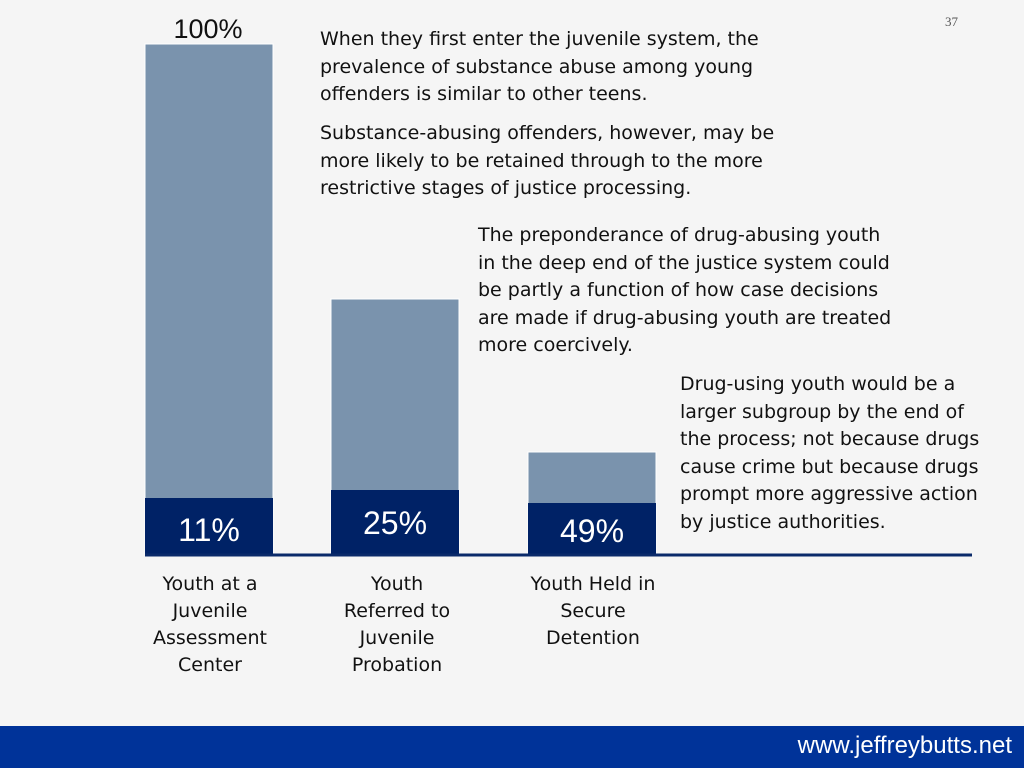  What do you see at coordinates (207, 29) in the screenshot?
I see `top-value-label: 100%` at bounding box center [207, 29].